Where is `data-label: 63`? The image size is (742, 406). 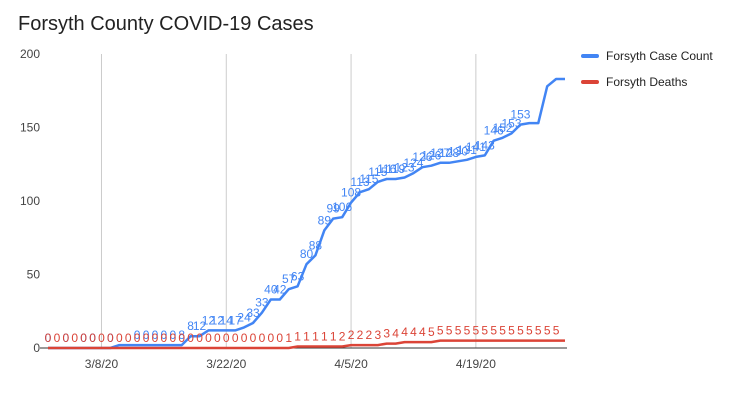
data-label: 63 is located at coordinates (298, 276).